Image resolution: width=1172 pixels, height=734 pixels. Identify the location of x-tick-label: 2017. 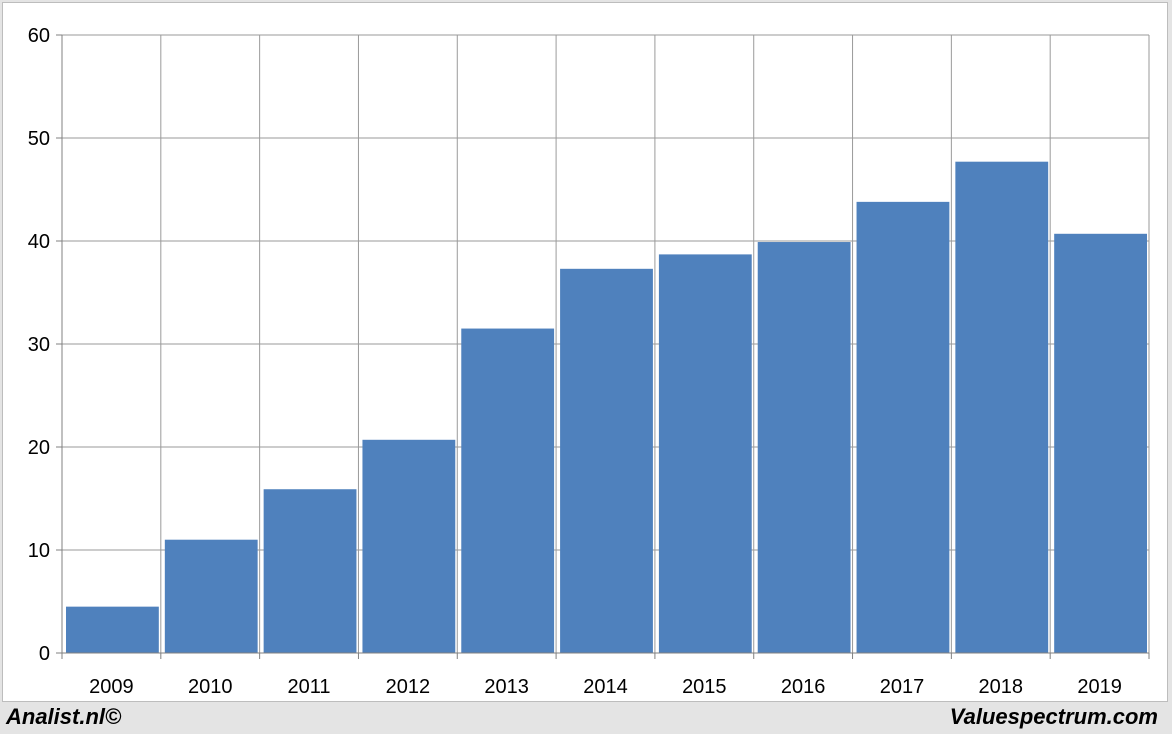
(902, 687).